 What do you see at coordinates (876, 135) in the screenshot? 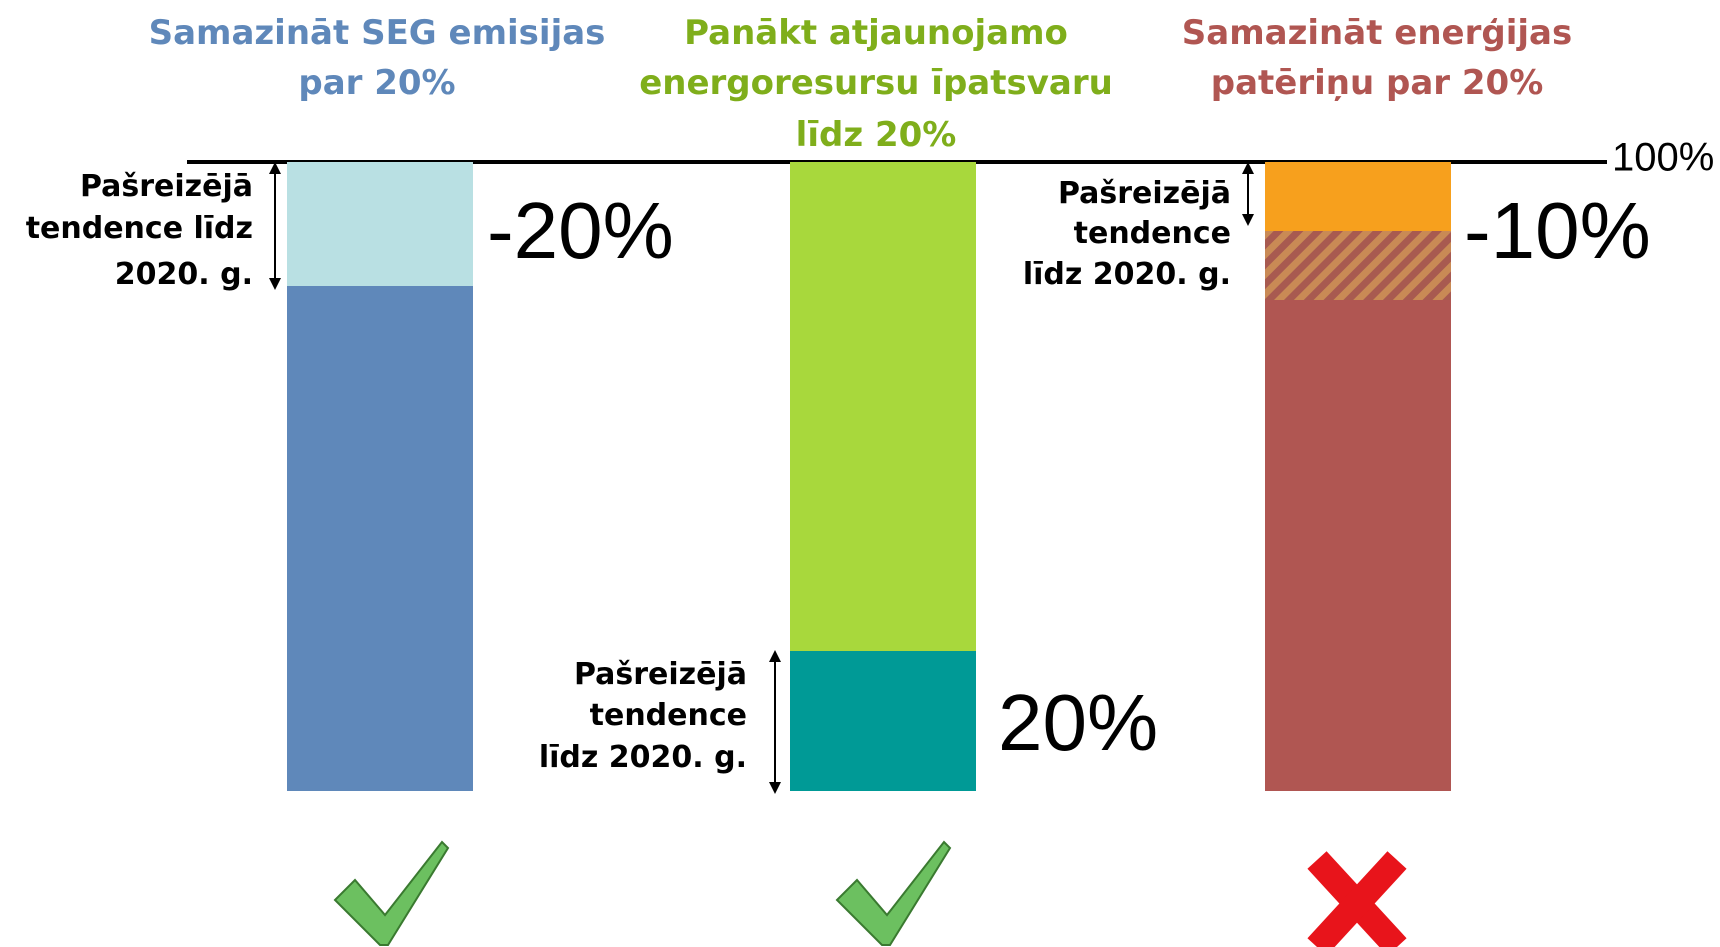
I see `title-line: līdz 20%` at bounding box center [876, 135].